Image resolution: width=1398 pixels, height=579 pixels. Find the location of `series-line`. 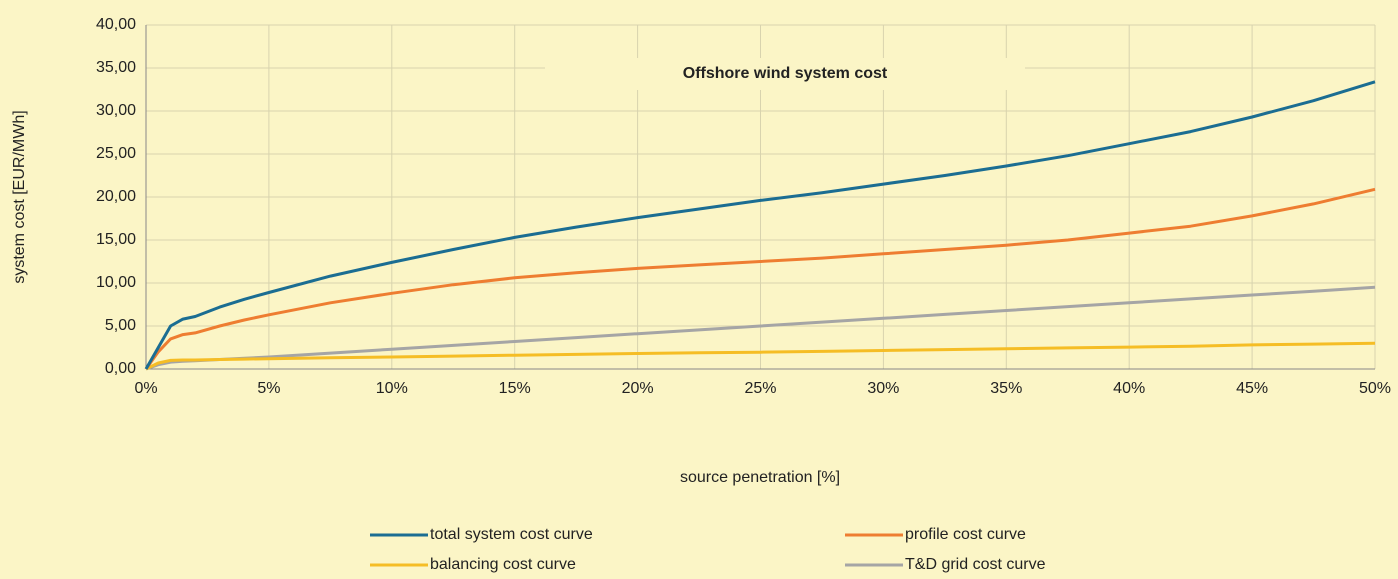

series-line is located at coordinates (760, 356).